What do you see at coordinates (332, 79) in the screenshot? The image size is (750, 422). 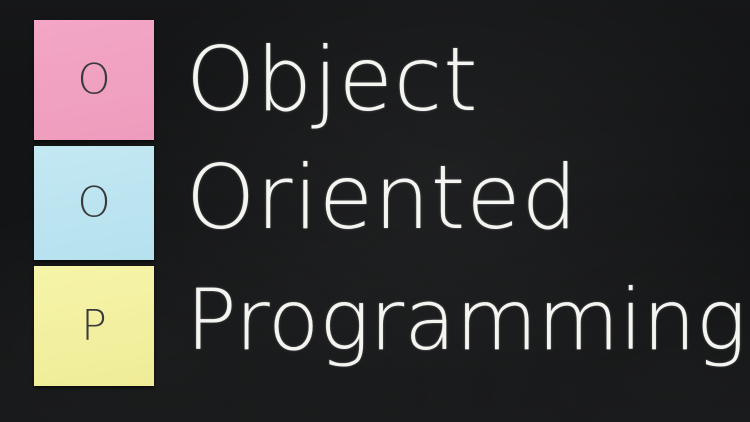 I see `chalk-word-object: Object` at bounding box center [332, 79].